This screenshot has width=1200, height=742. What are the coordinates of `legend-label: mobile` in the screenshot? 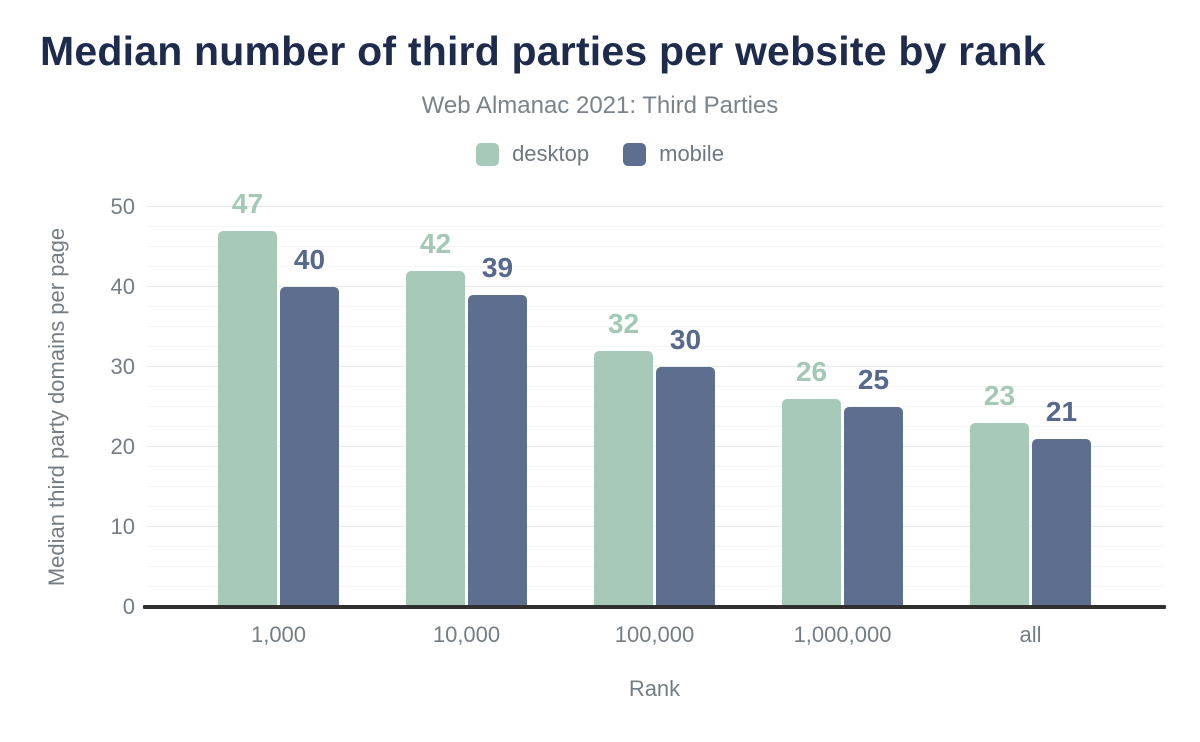 It's located at (691, 153).